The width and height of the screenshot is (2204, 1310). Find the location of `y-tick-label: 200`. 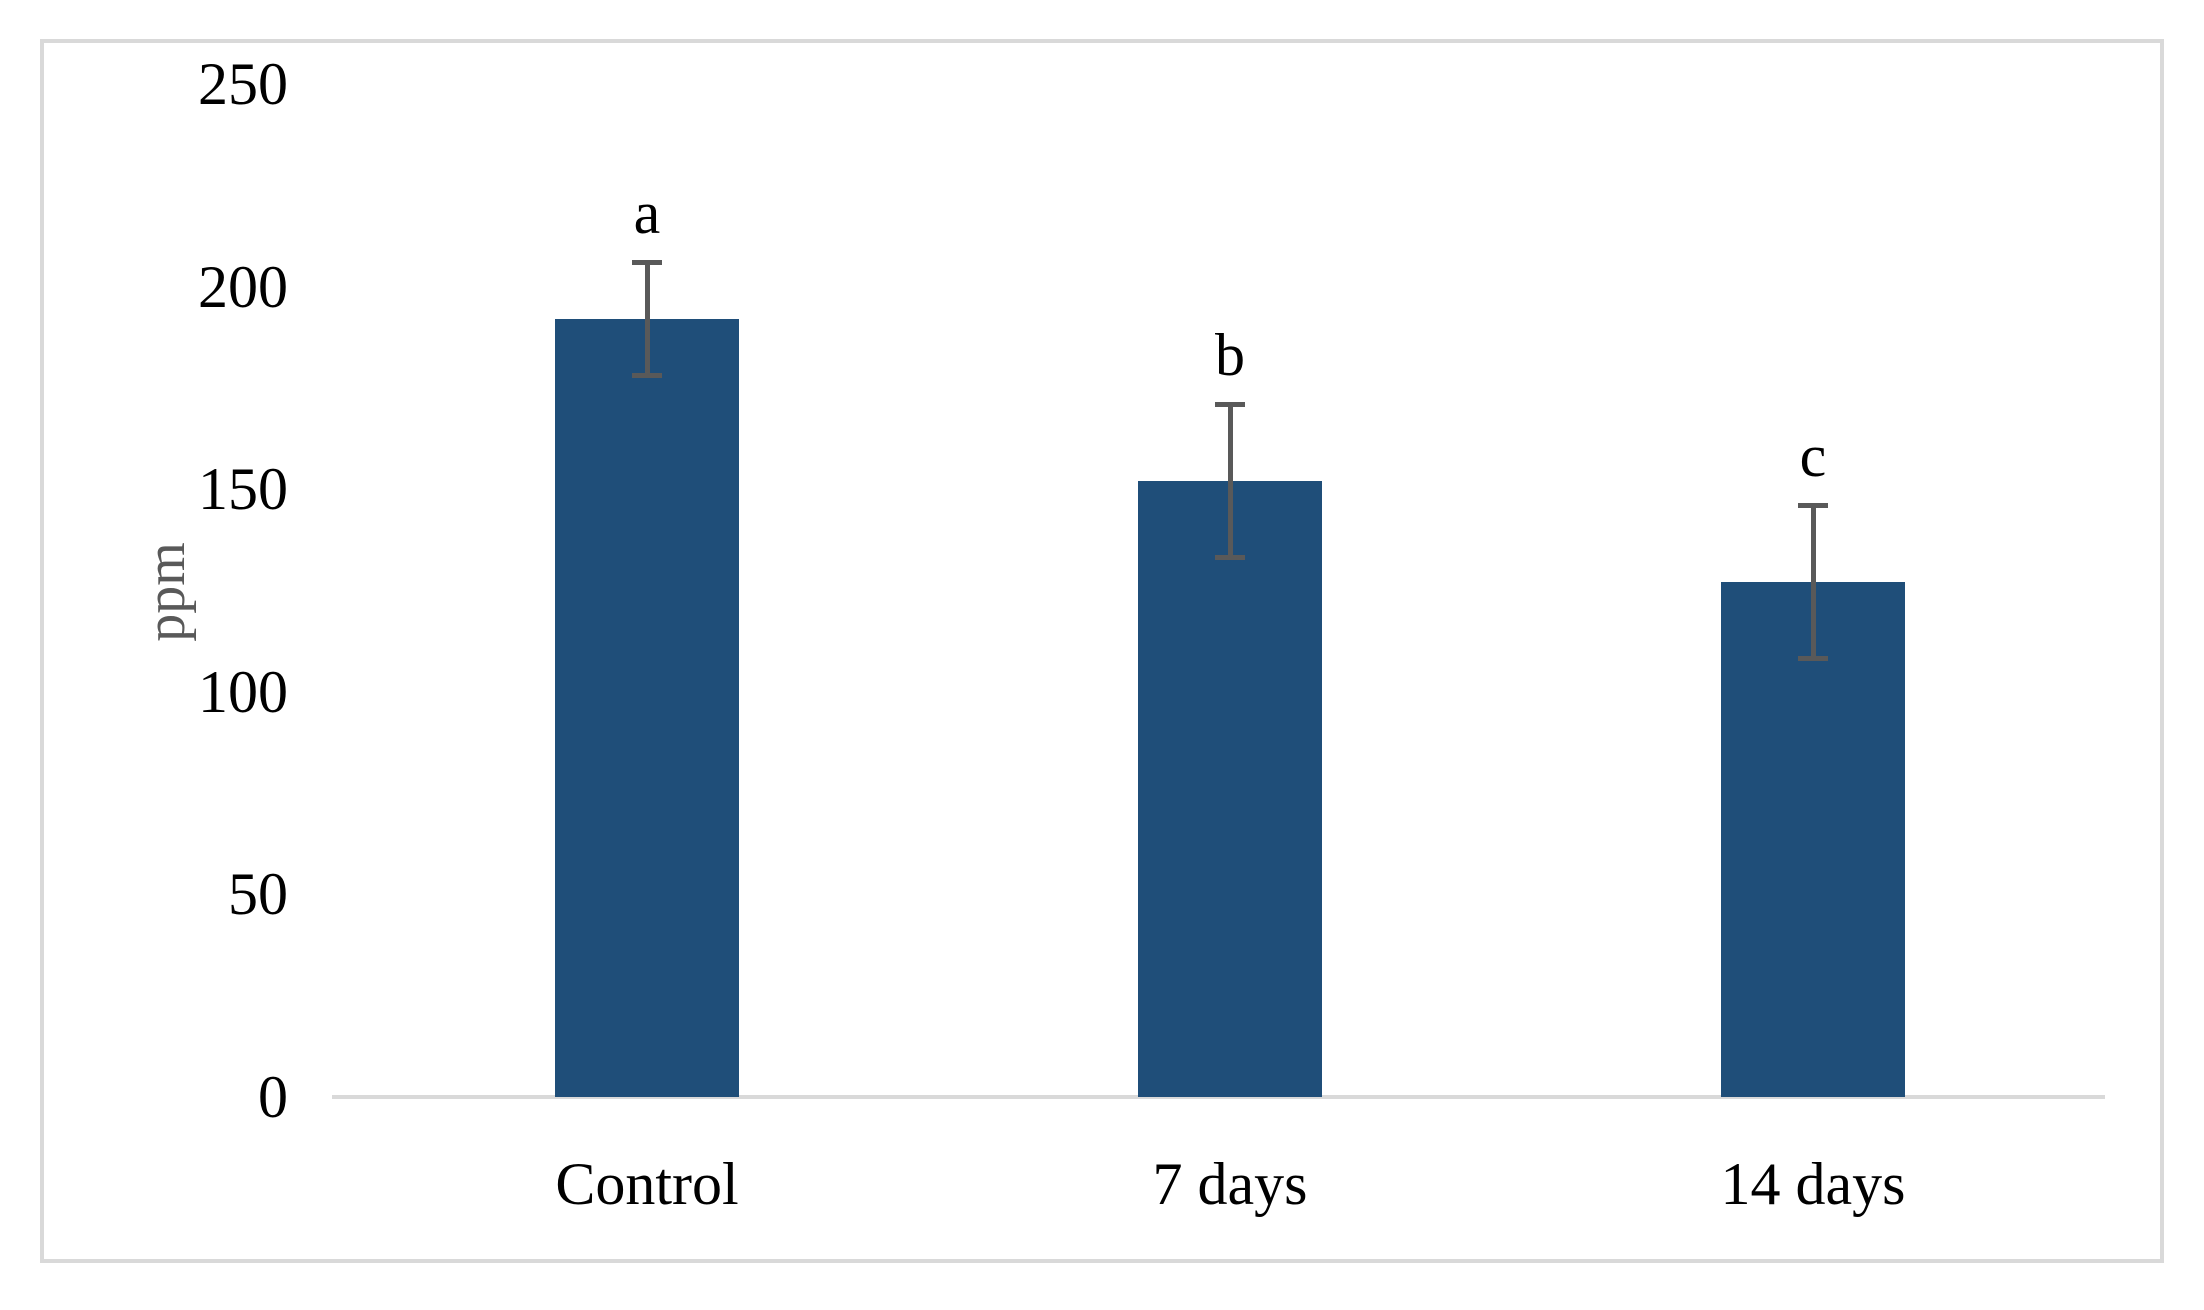

y-tick-label: 200 is located at coordinates (243, 286).